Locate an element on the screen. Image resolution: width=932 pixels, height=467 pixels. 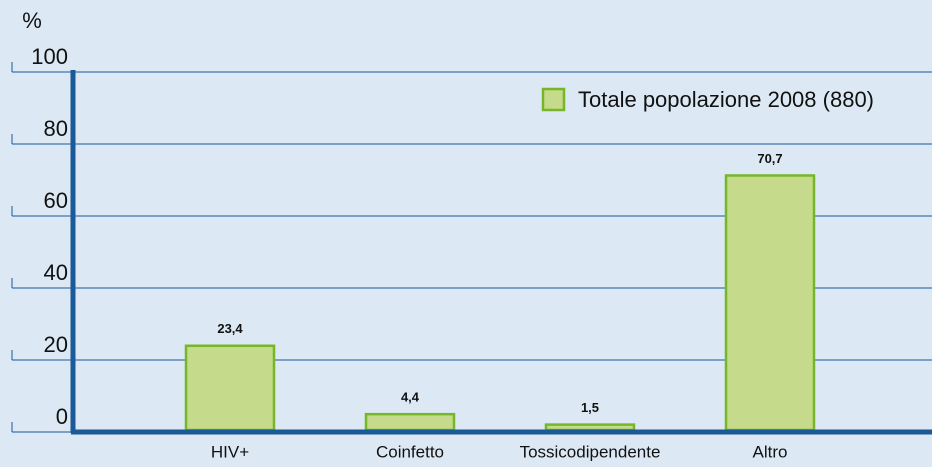
legend-label: Totale popolazione 2008 (880) is located at coordinates (726, 99).